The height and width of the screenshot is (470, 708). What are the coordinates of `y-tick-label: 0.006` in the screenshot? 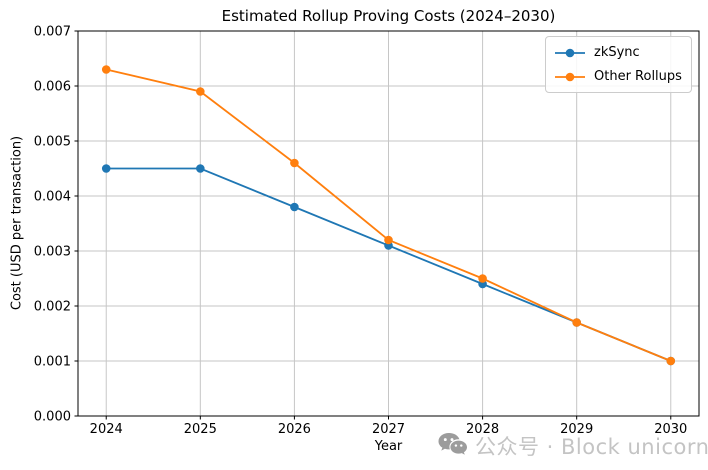 It's located at (52, 87).